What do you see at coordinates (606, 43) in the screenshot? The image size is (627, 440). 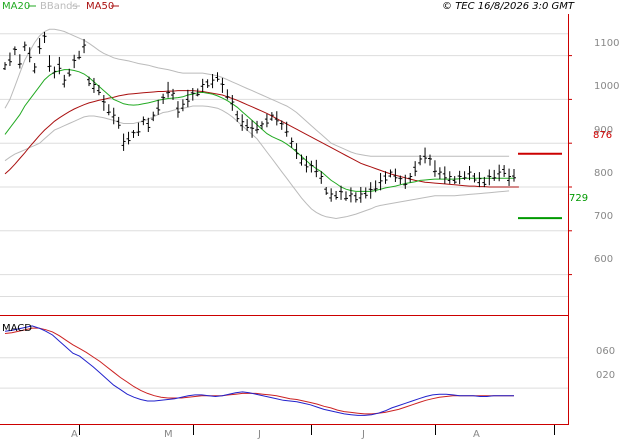 I see `y-tick-label: 1100` at bounding box center [606, 43].